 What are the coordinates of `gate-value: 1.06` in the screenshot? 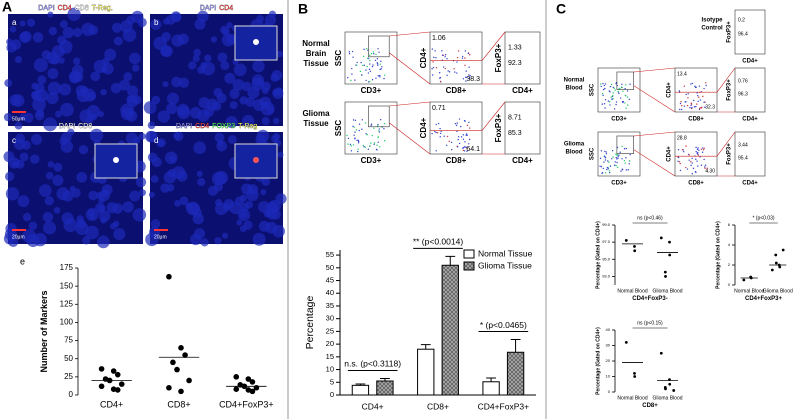 It's located at (439, 38).